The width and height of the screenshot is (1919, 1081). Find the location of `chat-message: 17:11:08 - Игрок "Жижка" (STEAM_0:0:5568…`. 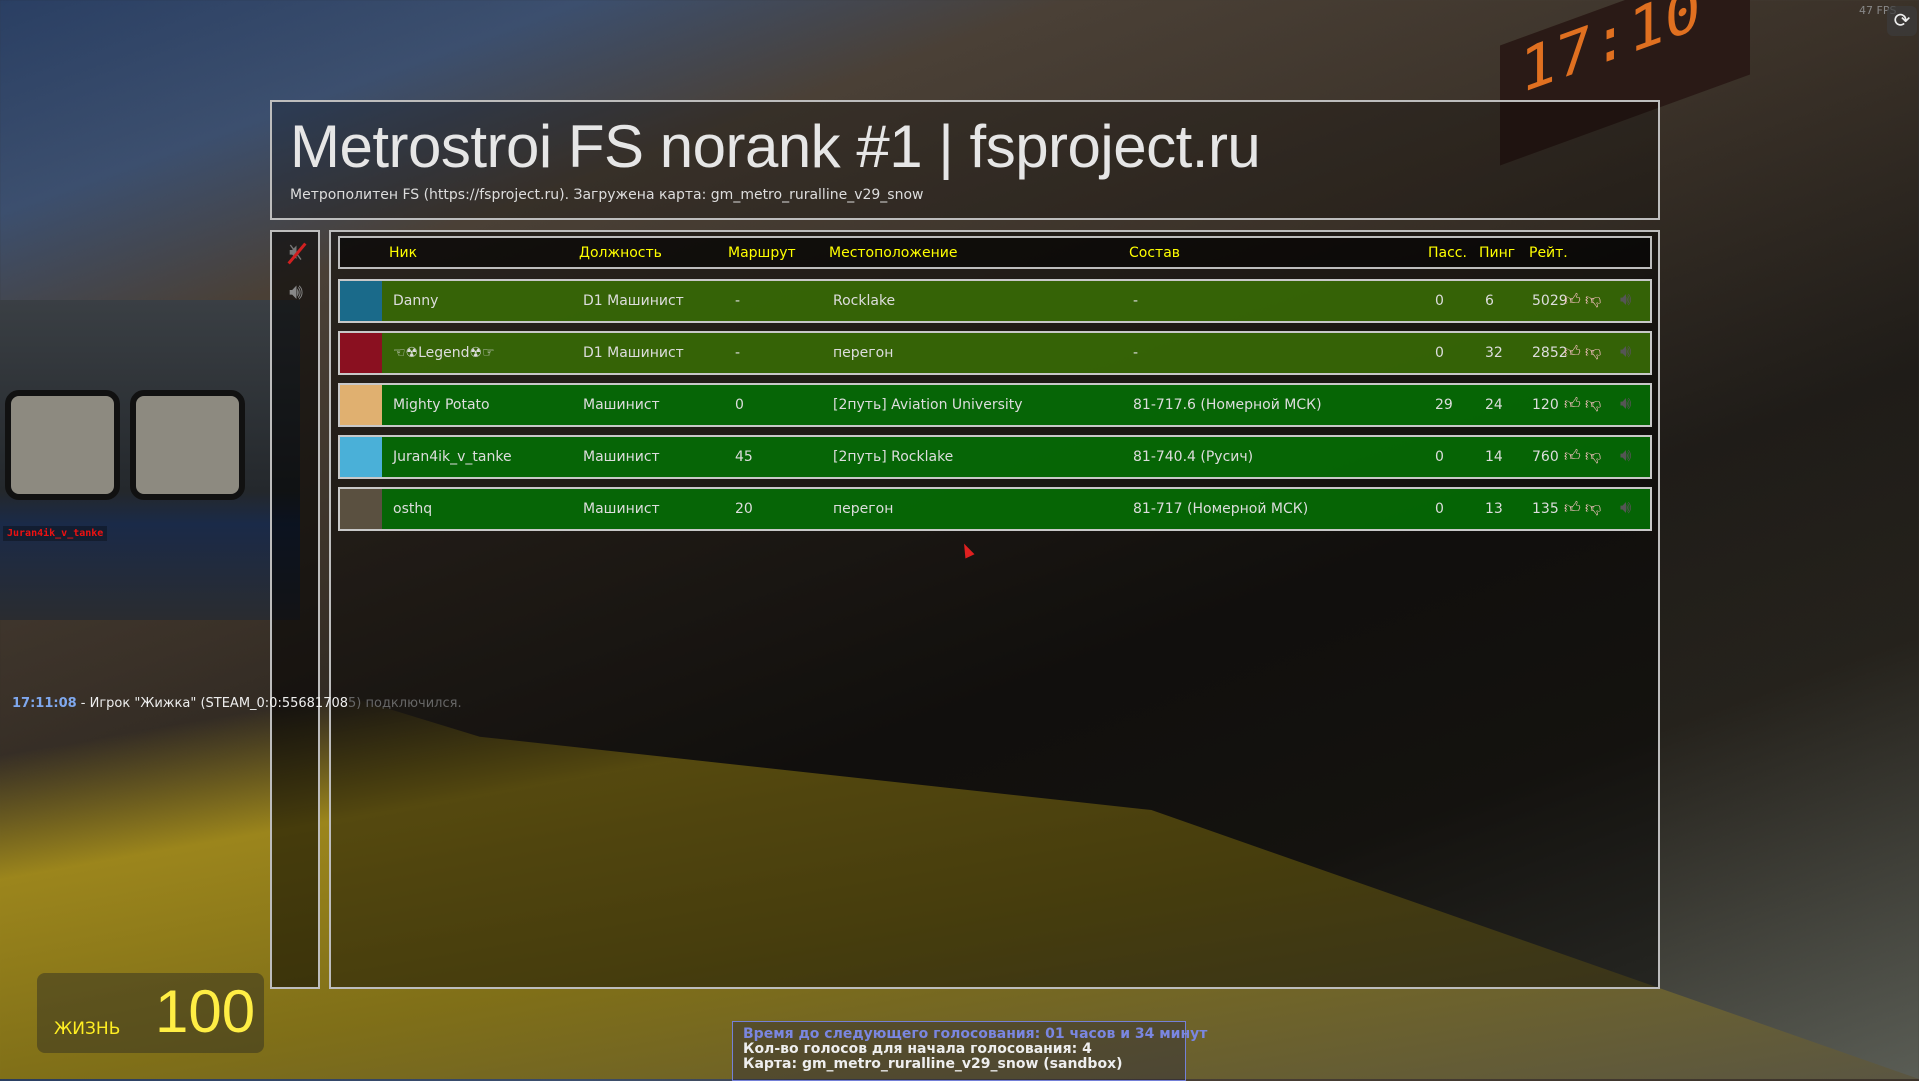

chat-message: 17:11:08 - Игрок "Жижка" (STEAM_0:0:5568… is located at coordinates (237, 703).